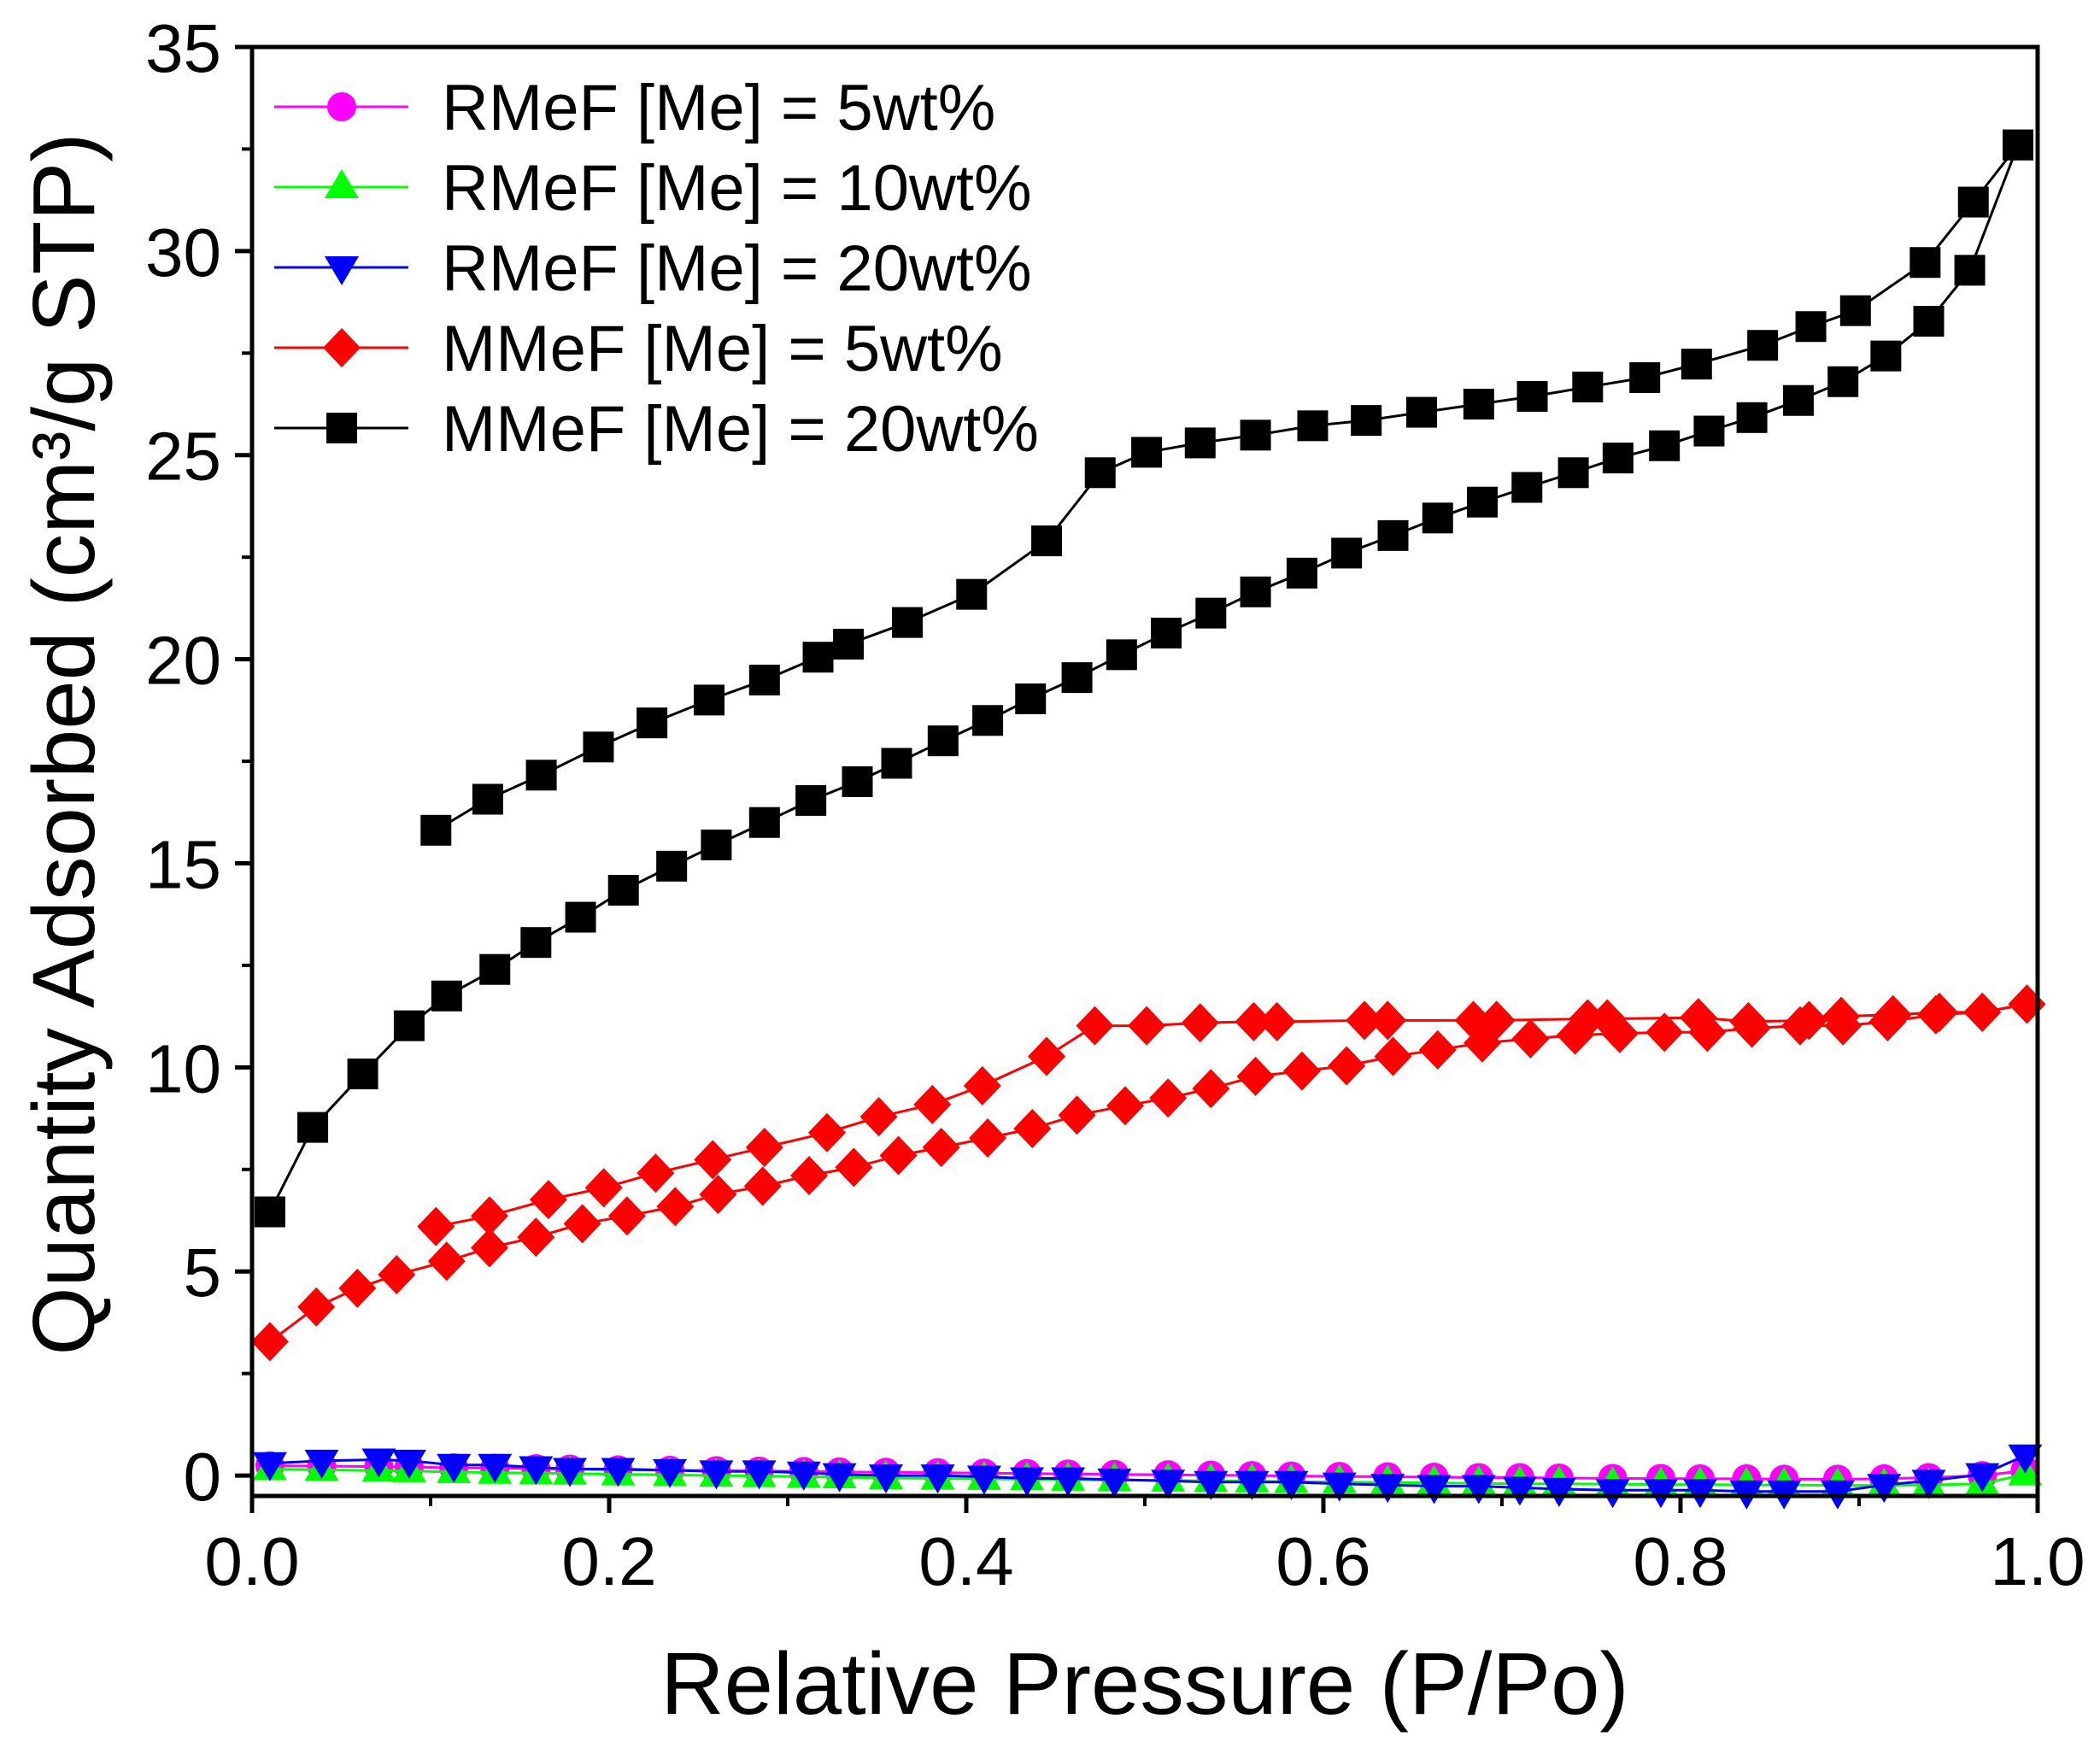  What do you see at coordinates (653, 188) in the screenshot?
I see `legend-entry: RMeF [Me] = 10wt%` at bounding box center [653, 188].